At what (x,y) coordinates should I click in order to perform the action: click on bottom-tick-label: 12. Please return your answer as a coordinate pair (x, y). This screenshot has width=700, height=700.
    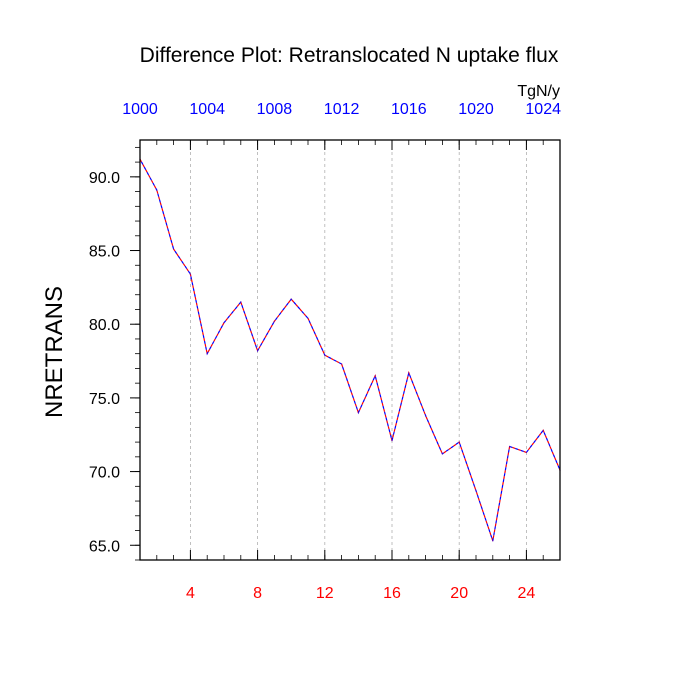
    Looking at the image, I should click on (325, 593).